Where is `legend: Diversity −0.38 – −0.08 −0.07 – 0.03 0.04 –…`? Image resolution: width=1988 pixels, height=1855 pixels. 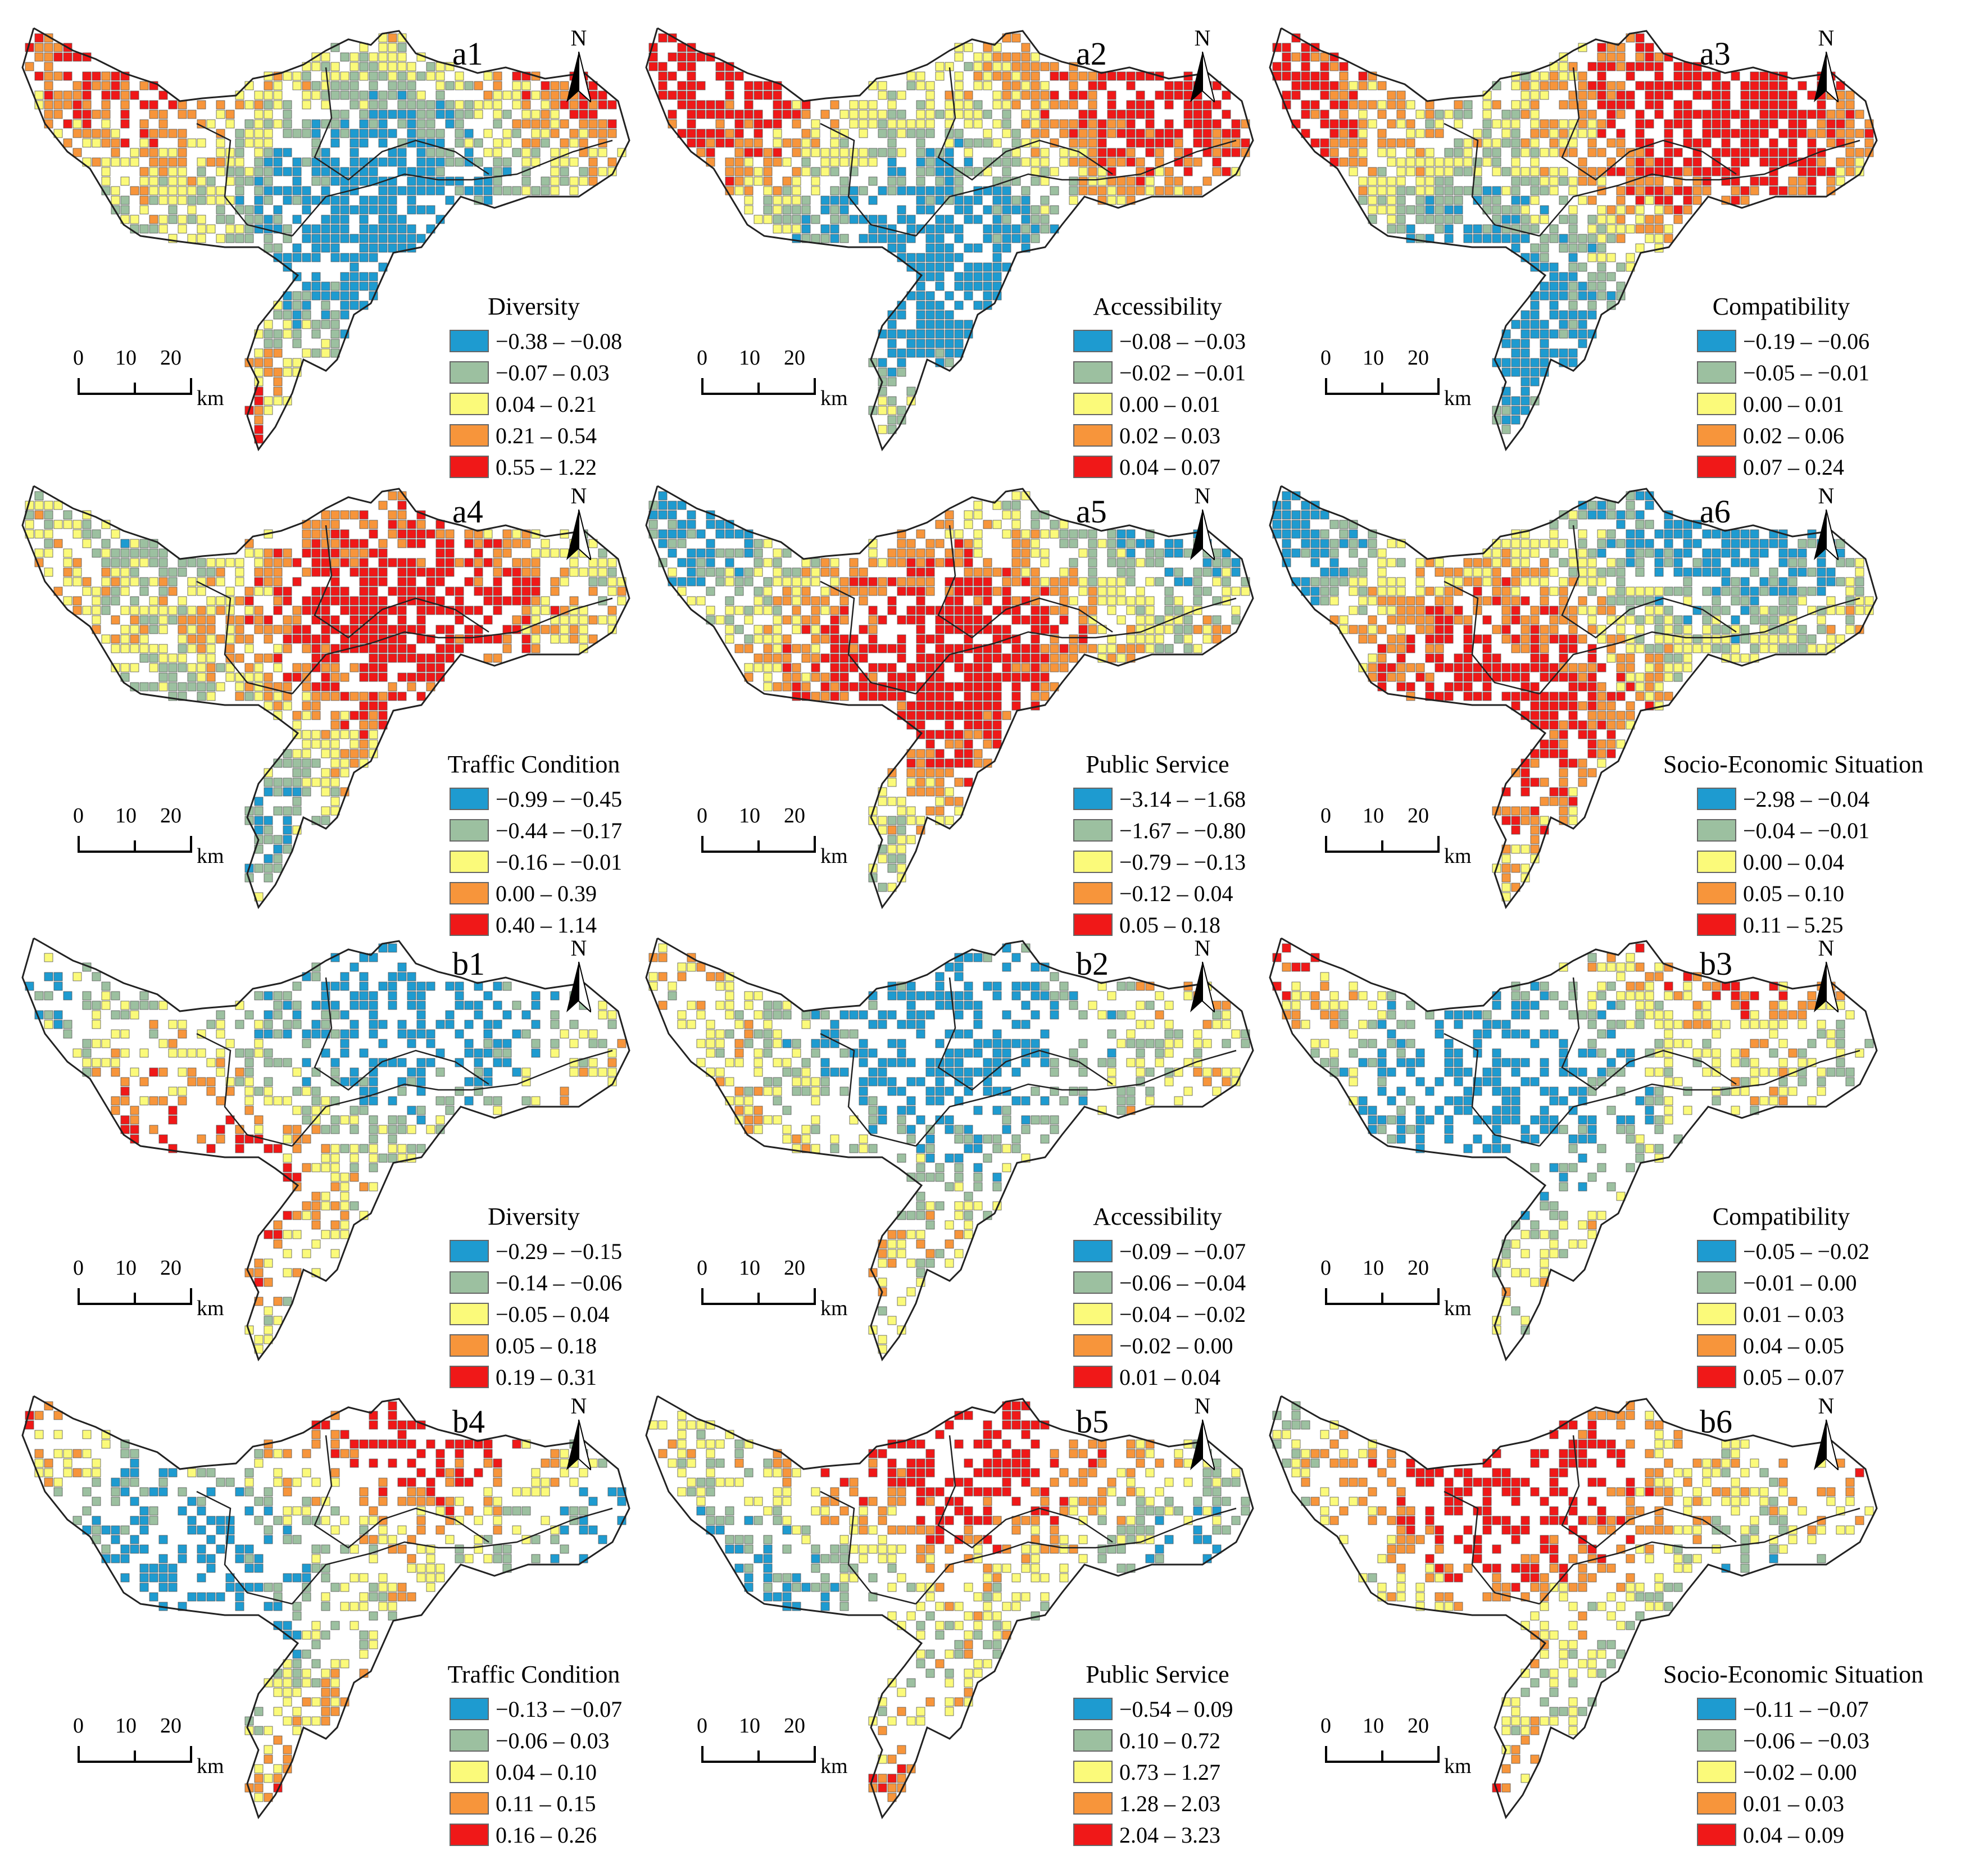 legend: Diversity −0.38 – −0.08 −0.07 – 0.03 0.04 –… is located at coordinates (534, 387).